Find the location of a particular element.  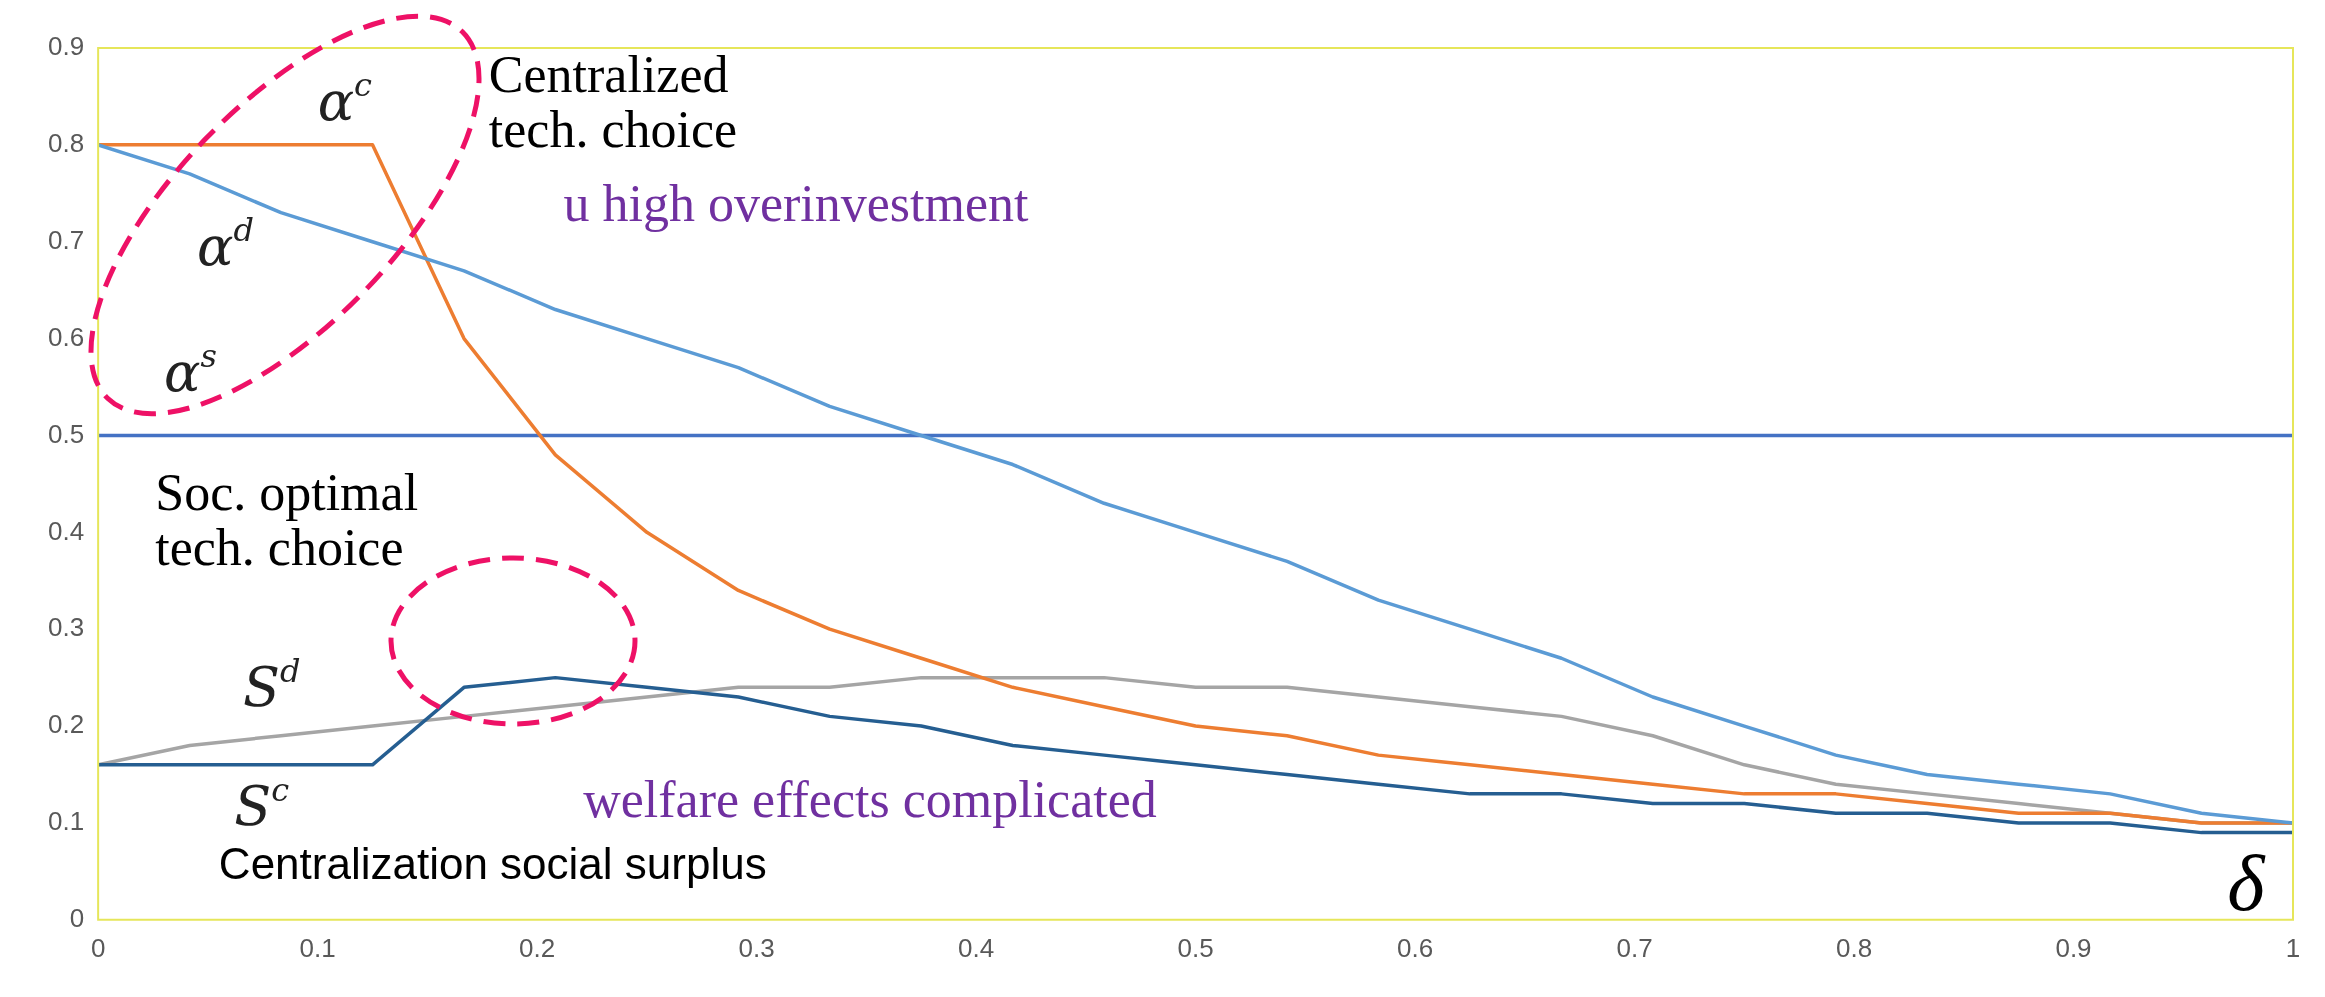

y-tick-label: 0.8 is located at coordinates (66, 143).